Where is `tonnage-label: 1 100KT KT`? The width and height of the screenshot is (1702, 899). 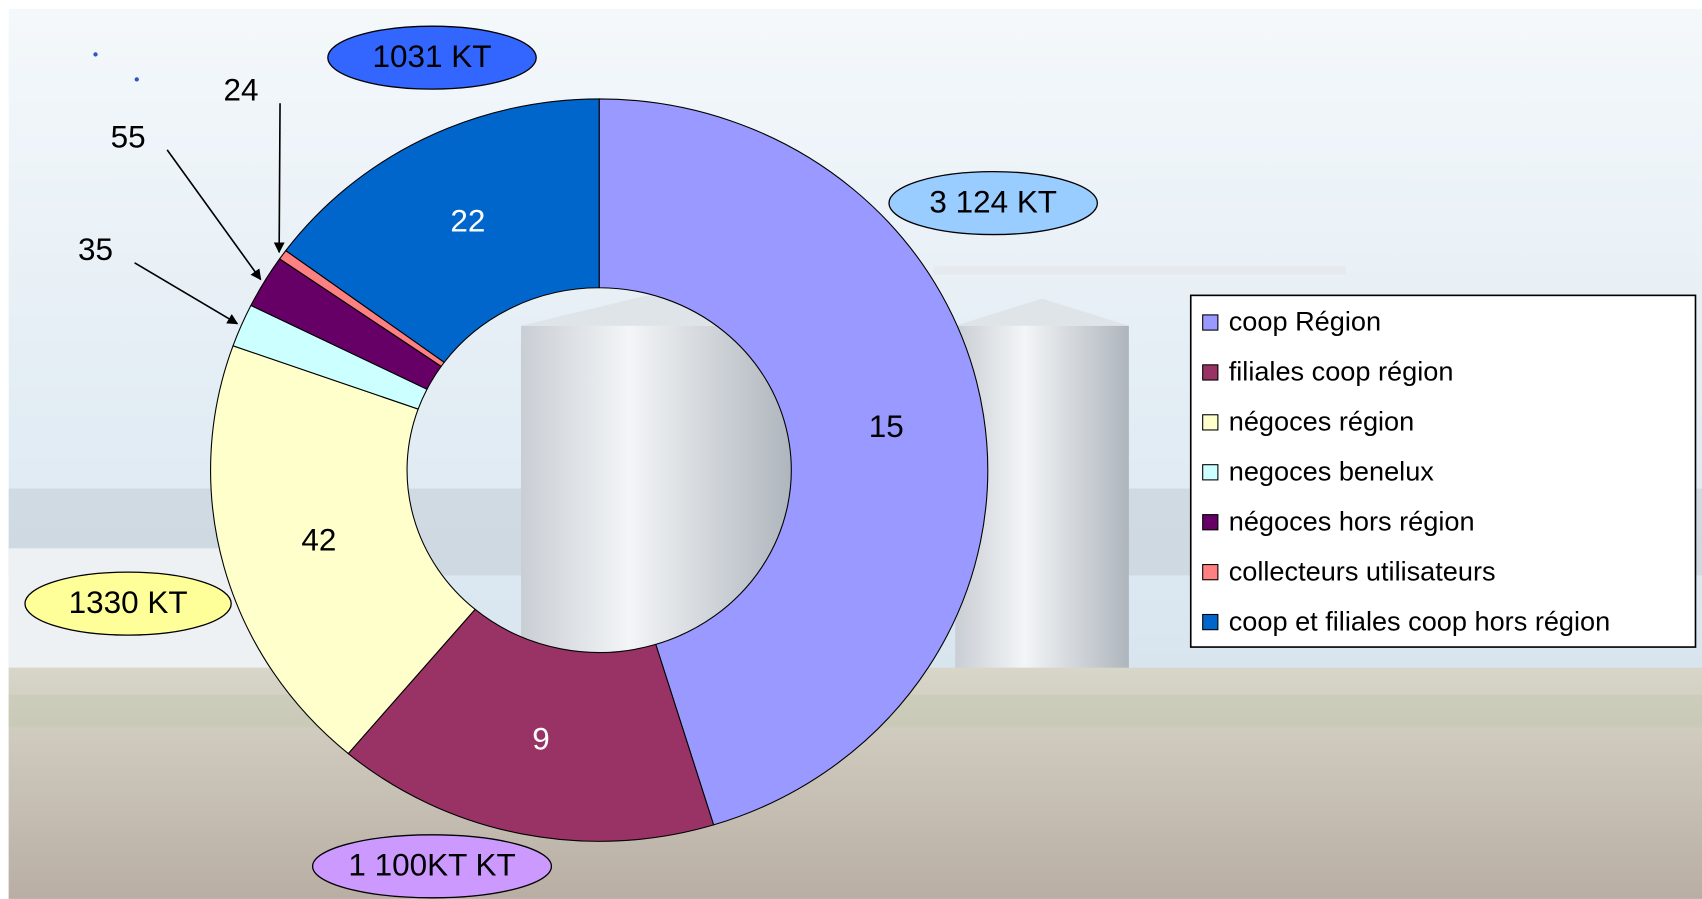
tonnage-label: 1 100KT KT is located at coordinates (431, 865).